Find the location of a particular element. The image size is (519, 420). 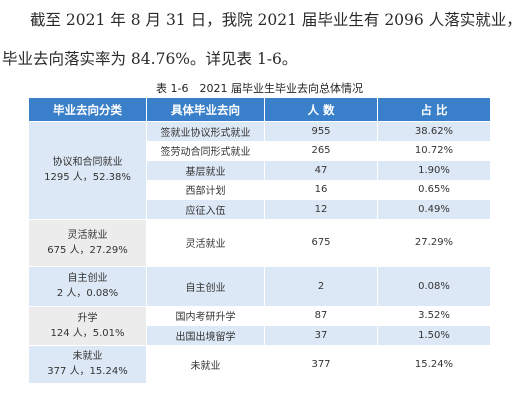

table-row: 西部计划 16 0.65% is located at coordinates (260, 189).